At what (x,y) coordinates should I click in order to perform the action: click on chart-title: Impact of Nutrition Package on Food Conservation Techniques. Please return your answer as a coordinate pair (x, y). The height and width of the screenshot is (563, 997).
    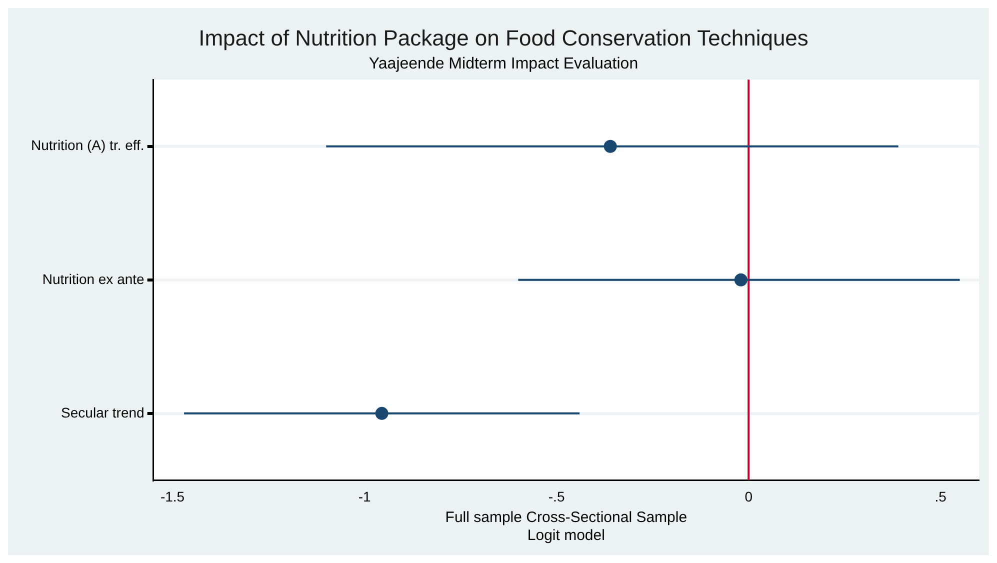
    Looking at the image, I should click on (503, 37).